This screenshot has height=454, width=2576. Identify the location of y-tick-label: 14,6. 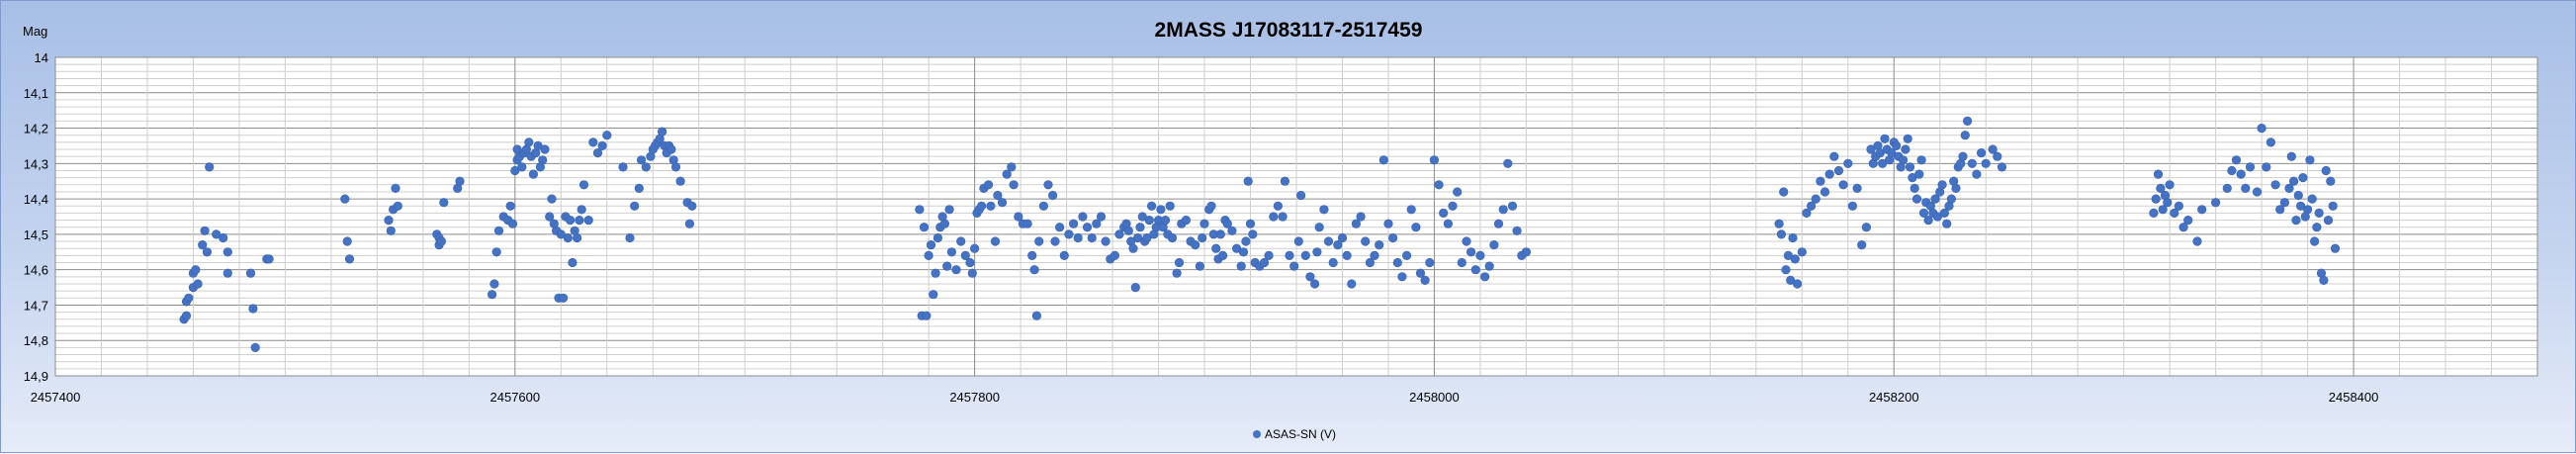
(36, 270).